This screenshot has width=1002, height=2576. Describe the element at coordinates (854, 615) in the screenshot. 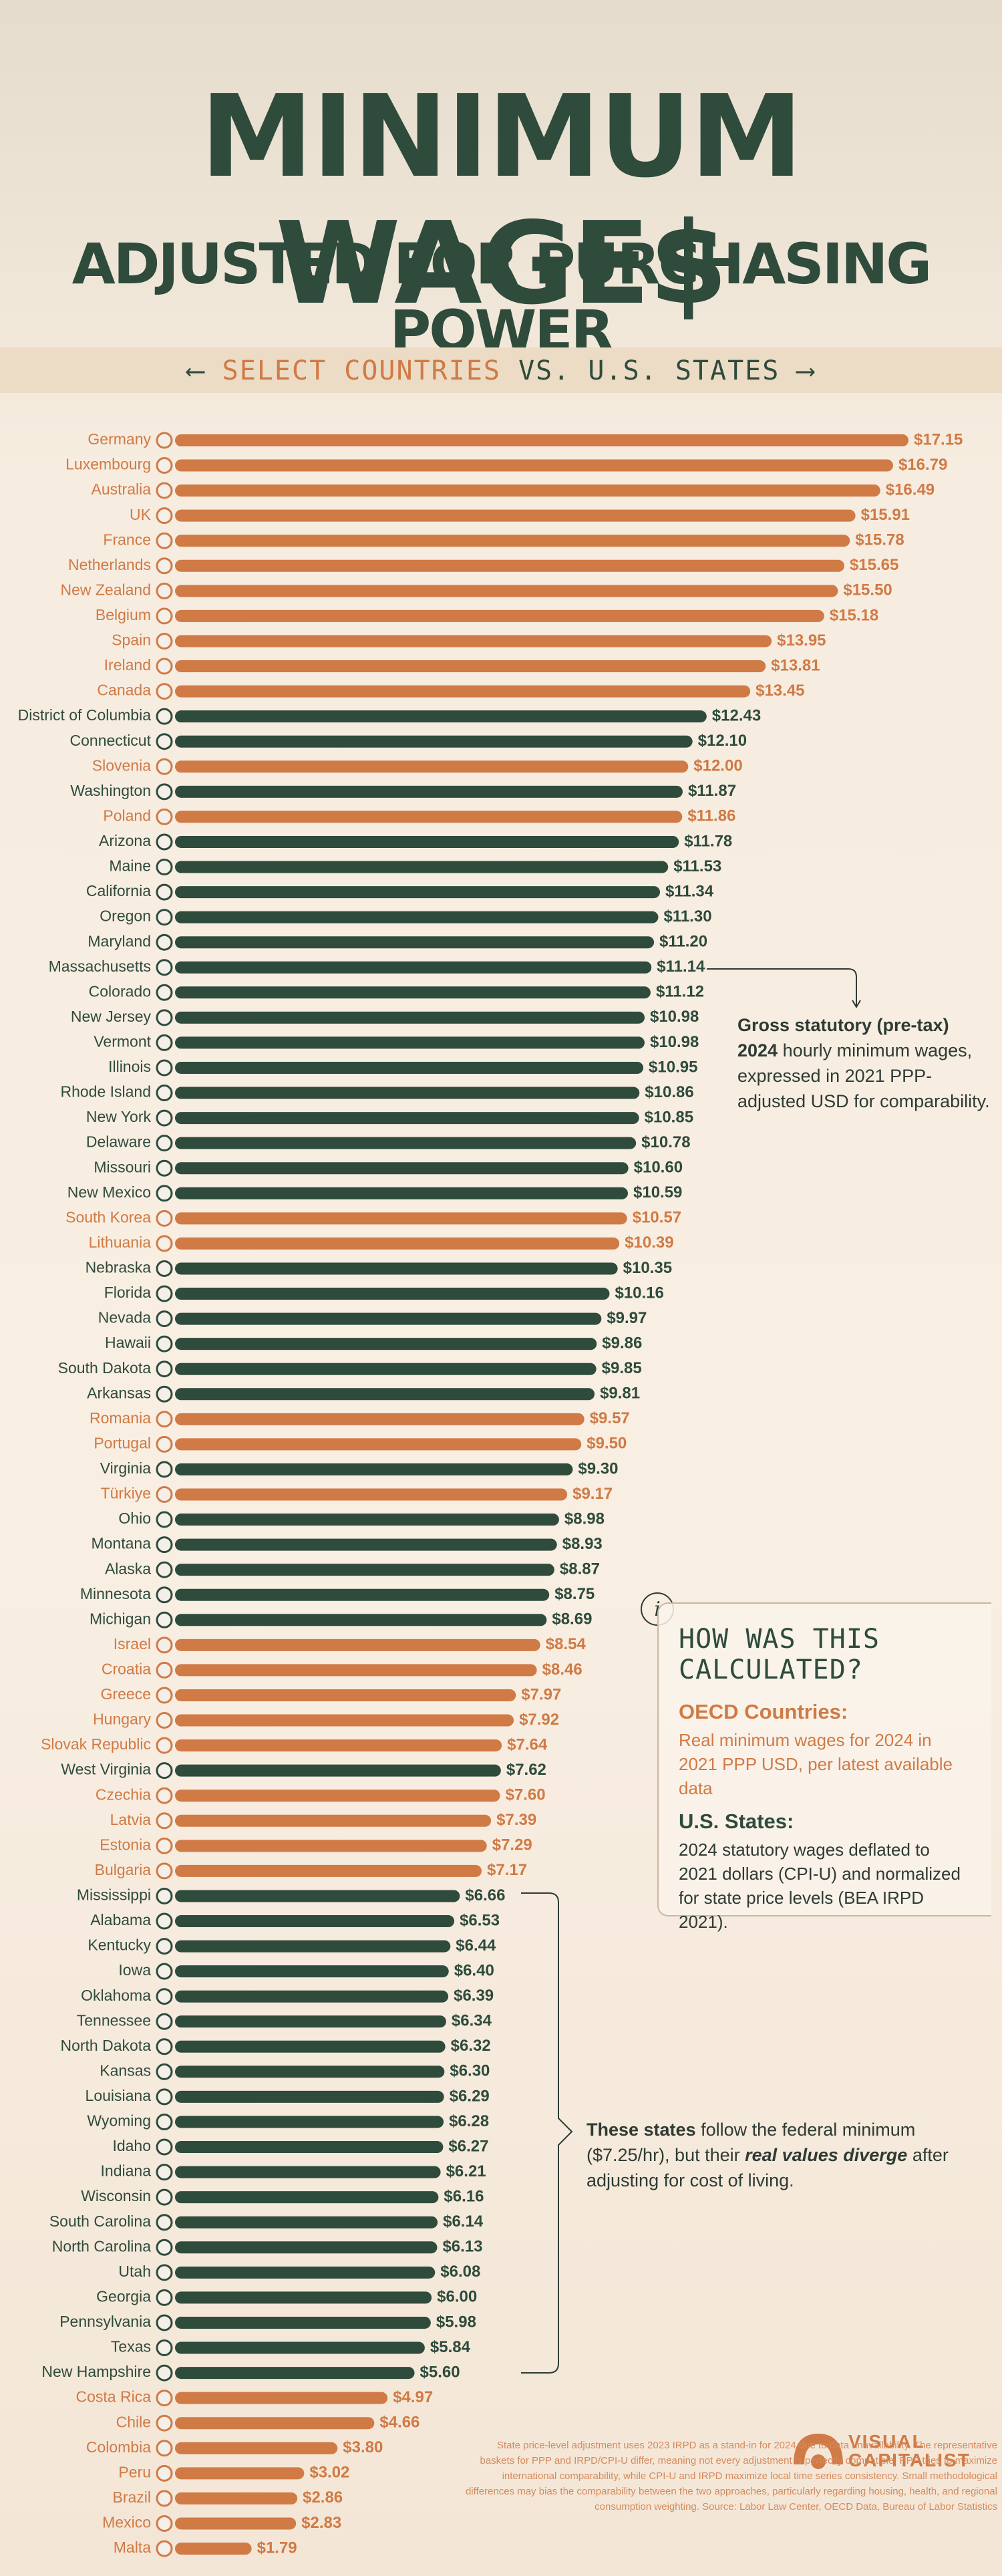

I see `value-label: $15.18` at that location.